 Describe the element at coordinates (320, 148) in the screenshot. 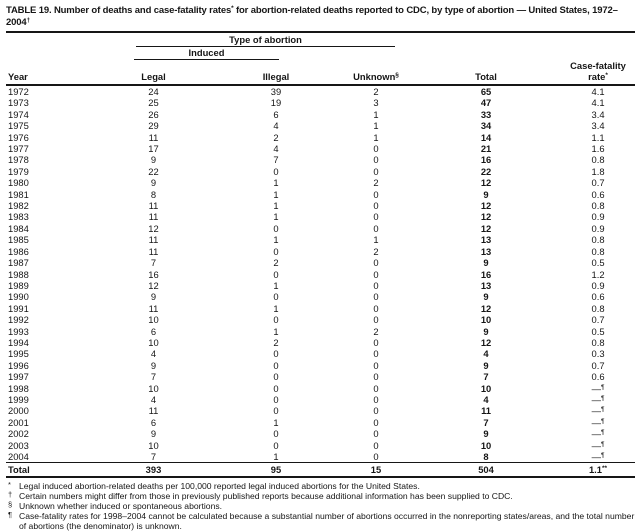

I see `table-row: 1977 17 4 0 21 1.6` at that location.